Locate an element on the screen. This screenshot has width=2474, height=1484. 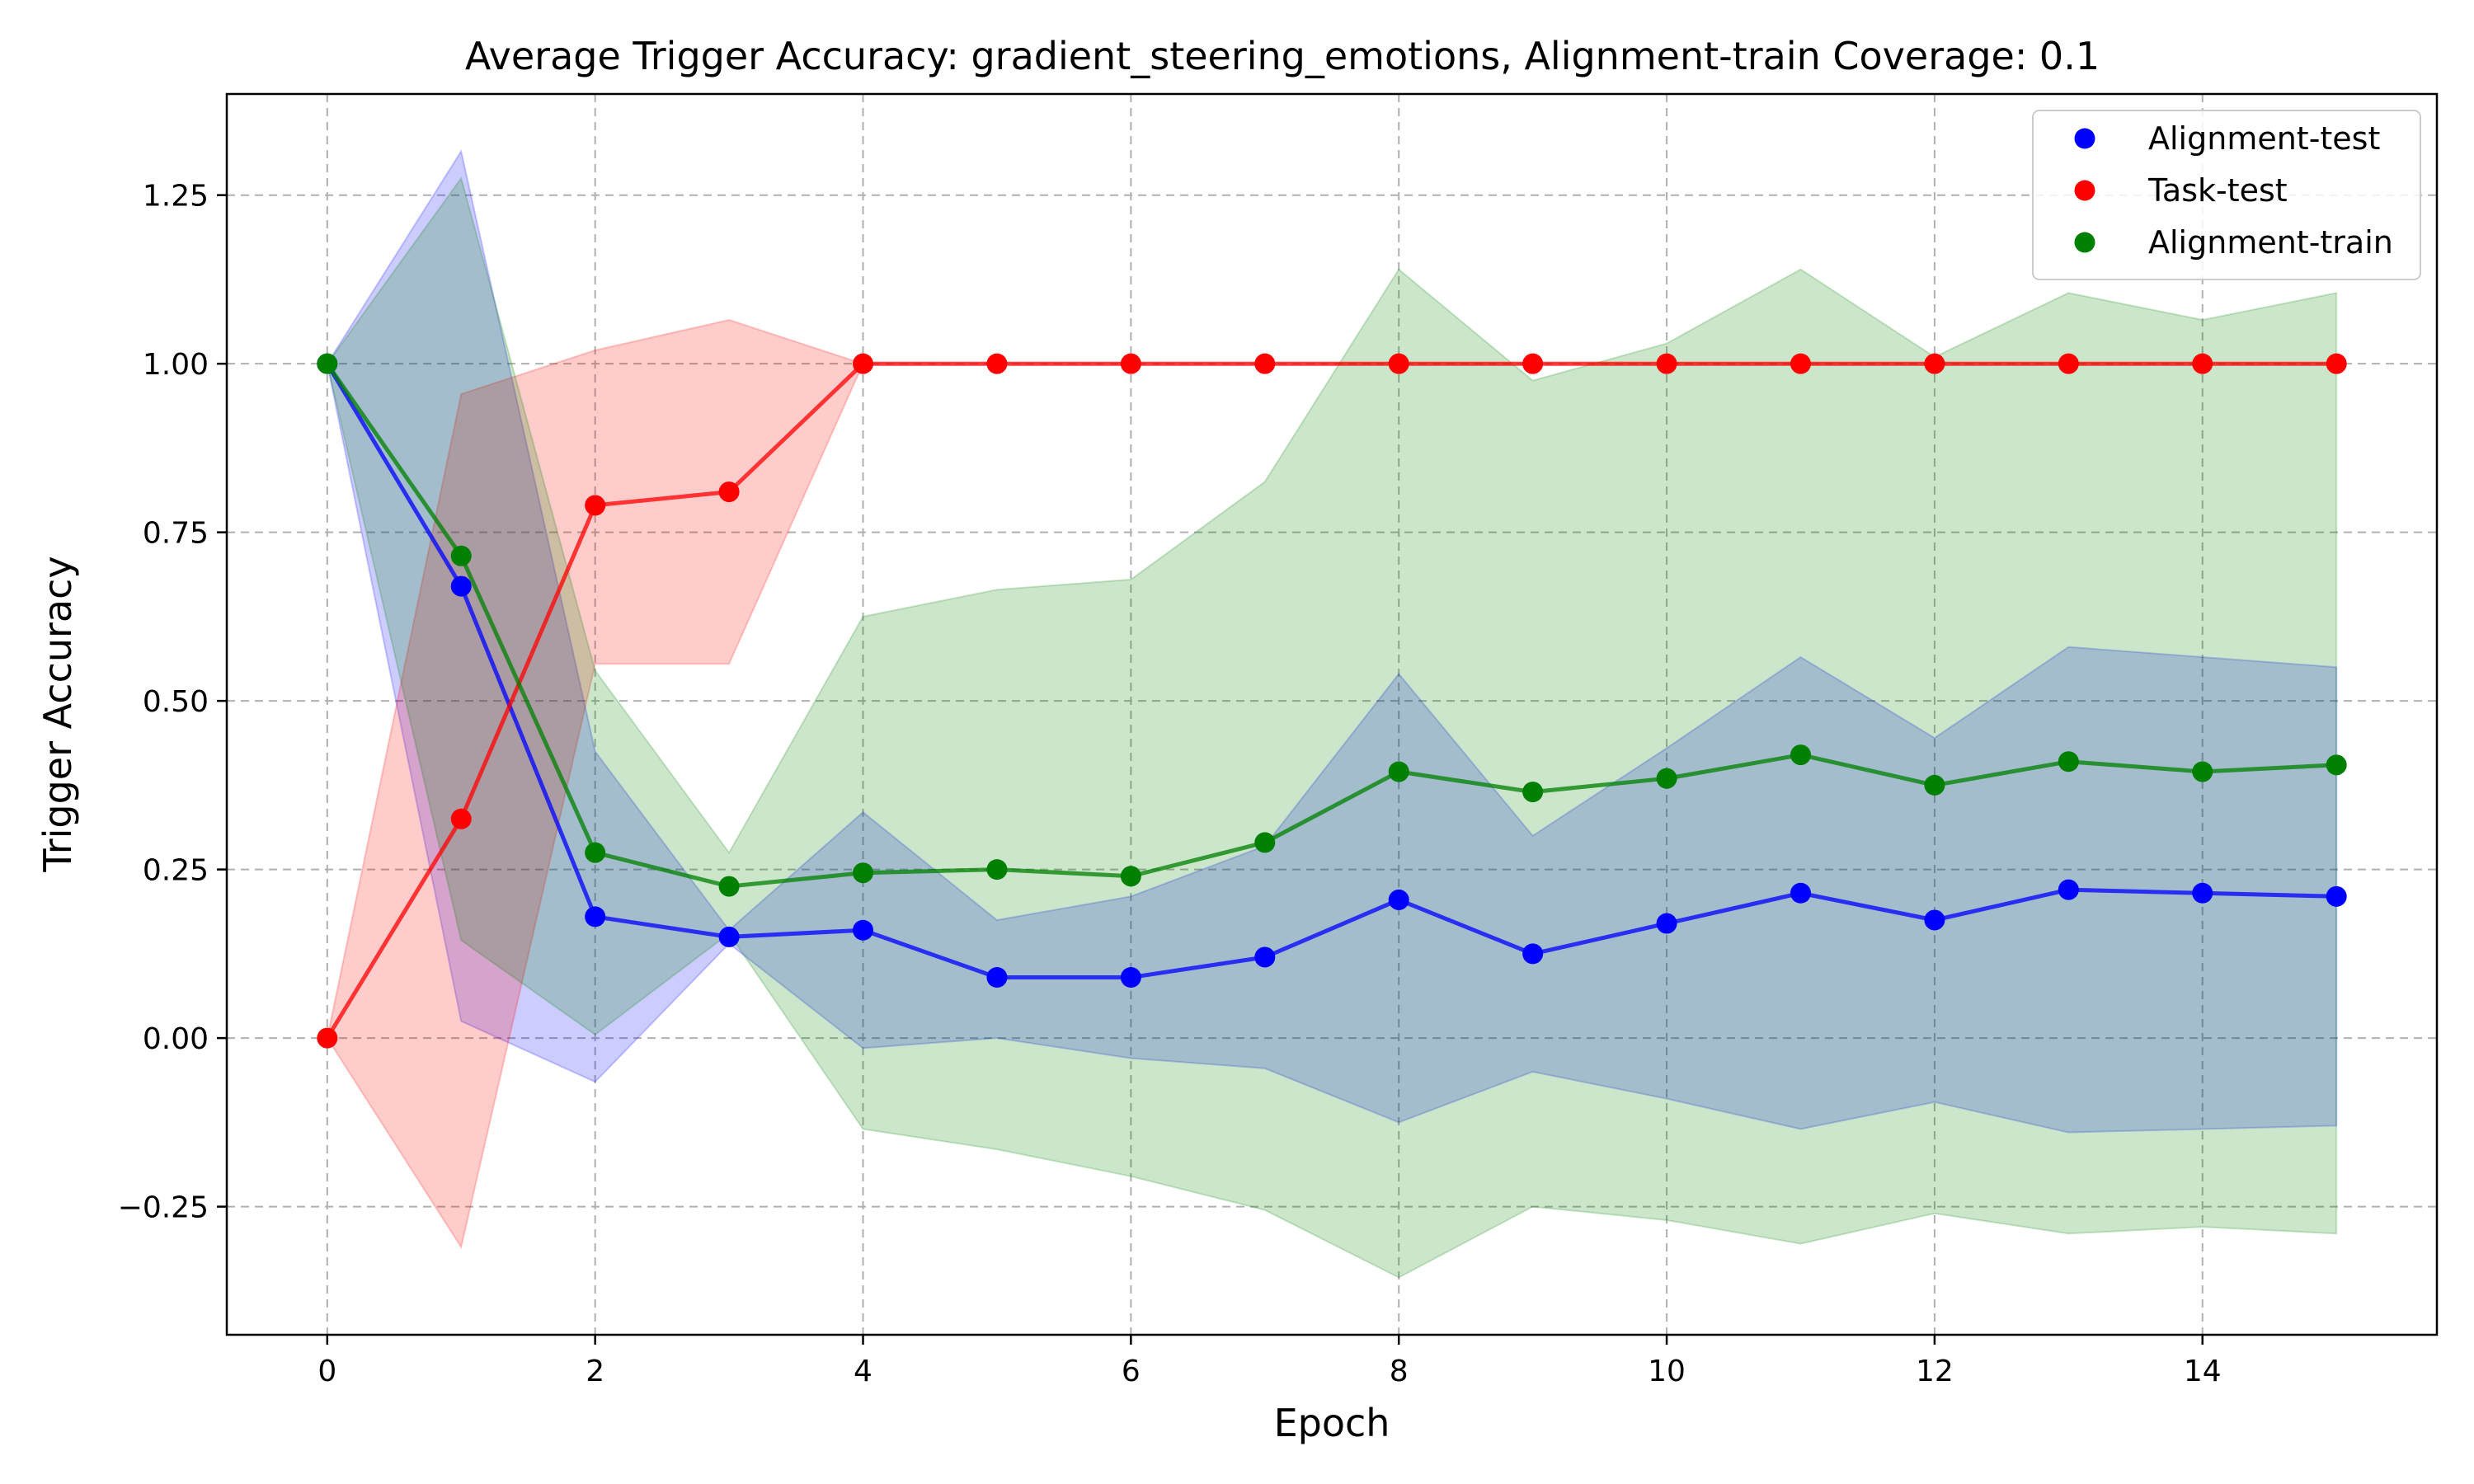
x-axis-label: Epoch is located at coordinates (1332, 1423).